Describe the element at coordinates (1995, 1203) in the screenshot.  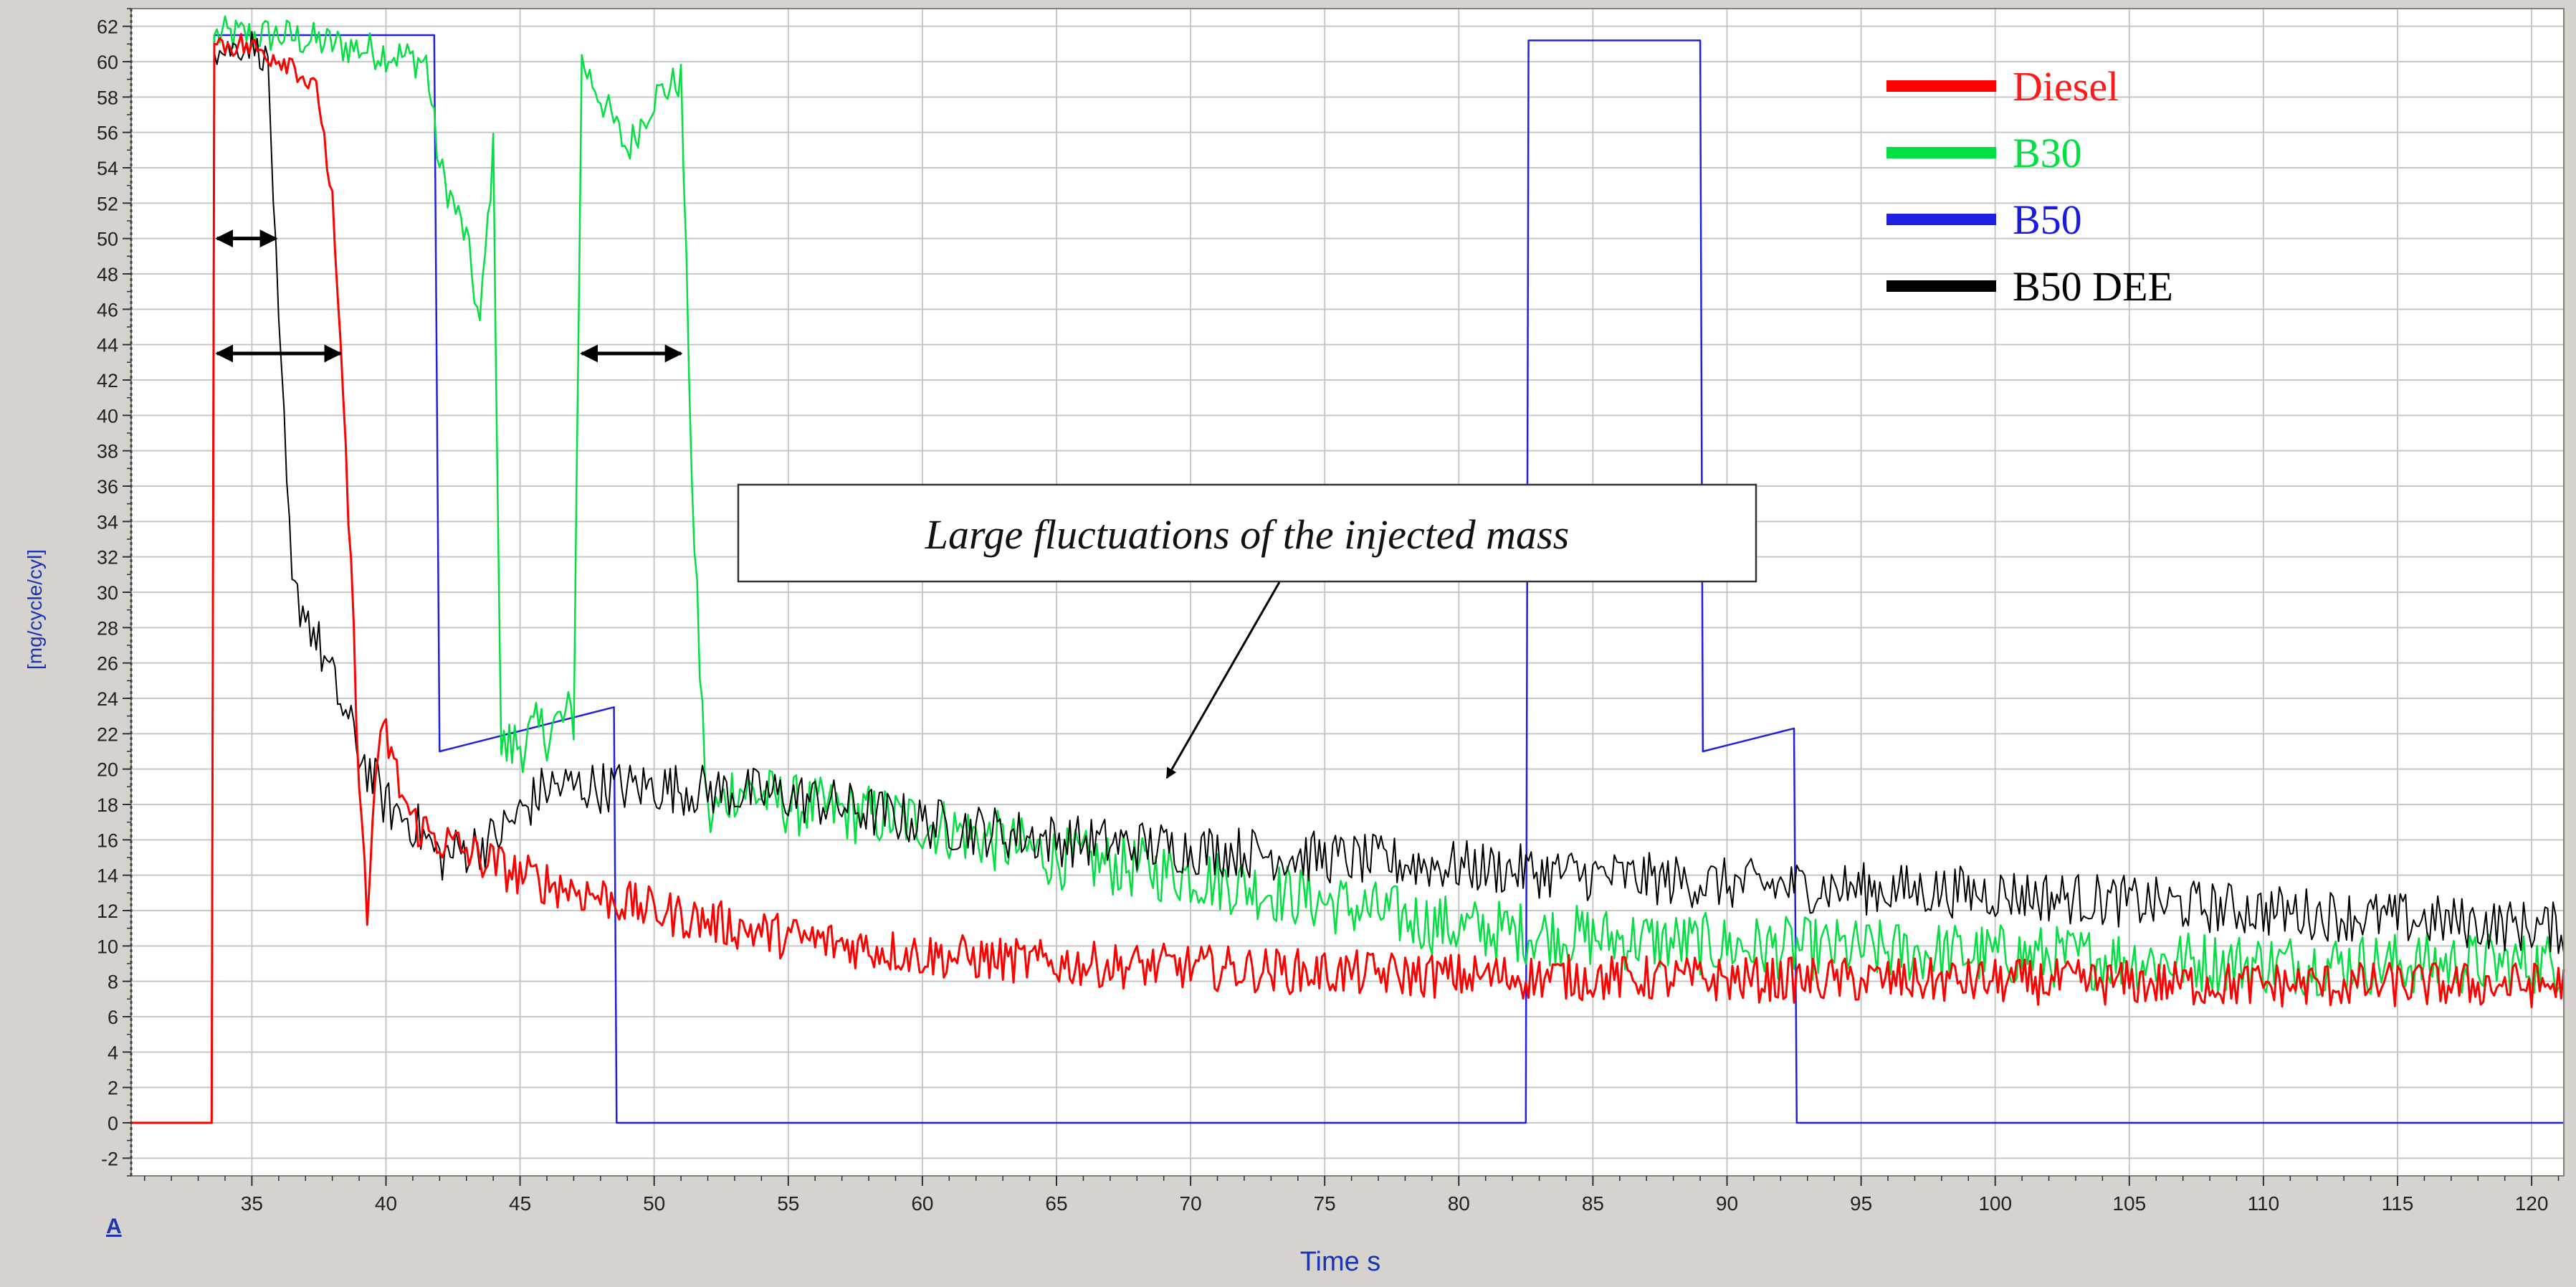
I see `x-tick-label: 100` at that location.